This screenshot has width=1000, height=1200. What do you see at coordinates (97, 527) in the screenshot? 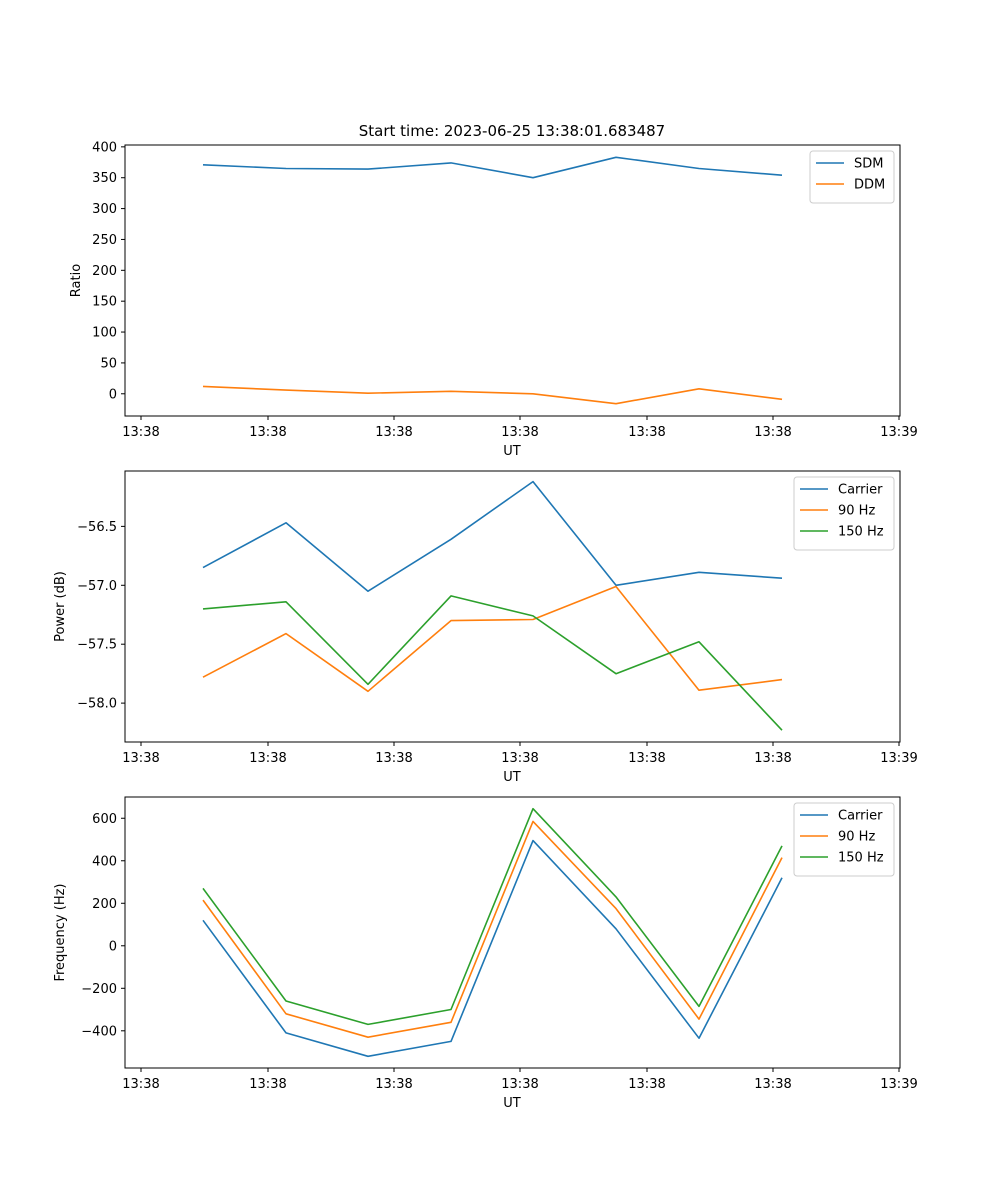
I see `y-tick-label: −56.5` at bounding box center [97, 527].